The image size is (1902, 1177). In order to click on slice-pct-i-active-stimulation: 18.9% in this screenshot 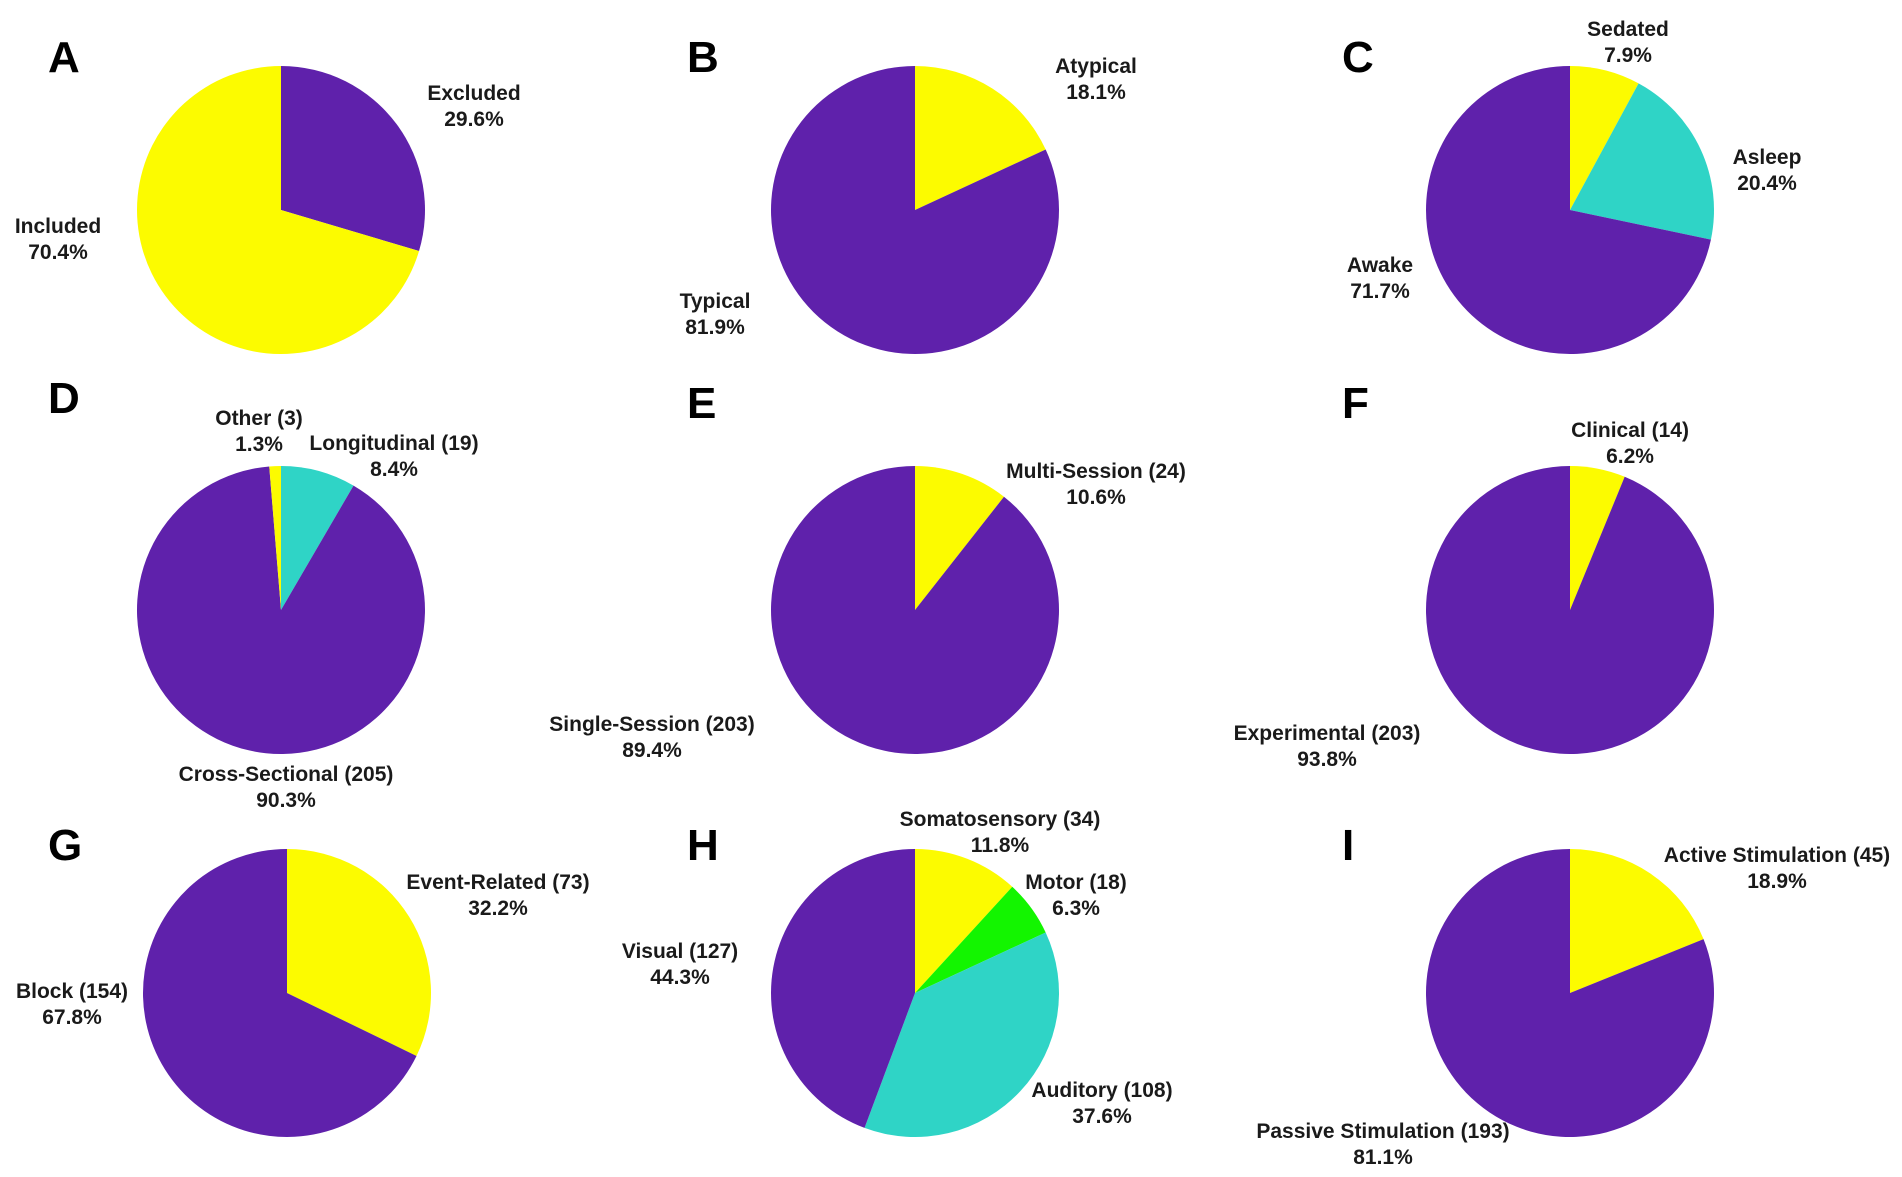, I will do `click(1777, 881)`.